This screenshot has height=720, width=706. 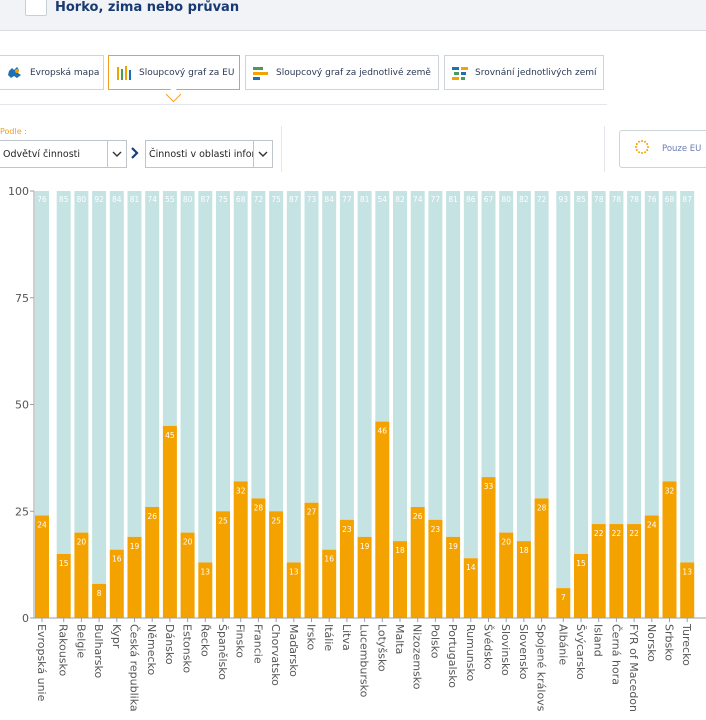 What do you see at coordinates (259, 199) in the screenshot?
I see `data-label-negative: 72` at bounding box center [259, 199].